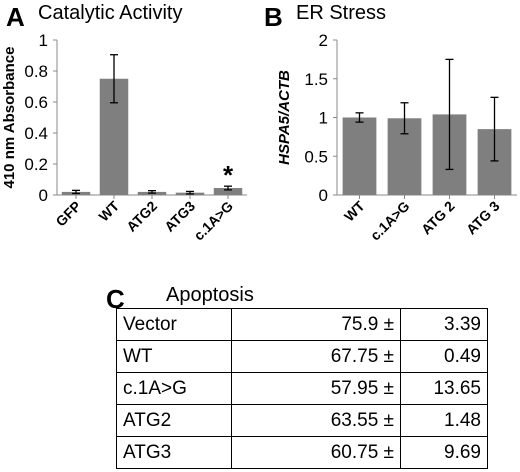  What do you see at coordinates (316, 356) in the screenshot?
I see `row-mean: 67.75 ±` at bounding box center [316, 356].